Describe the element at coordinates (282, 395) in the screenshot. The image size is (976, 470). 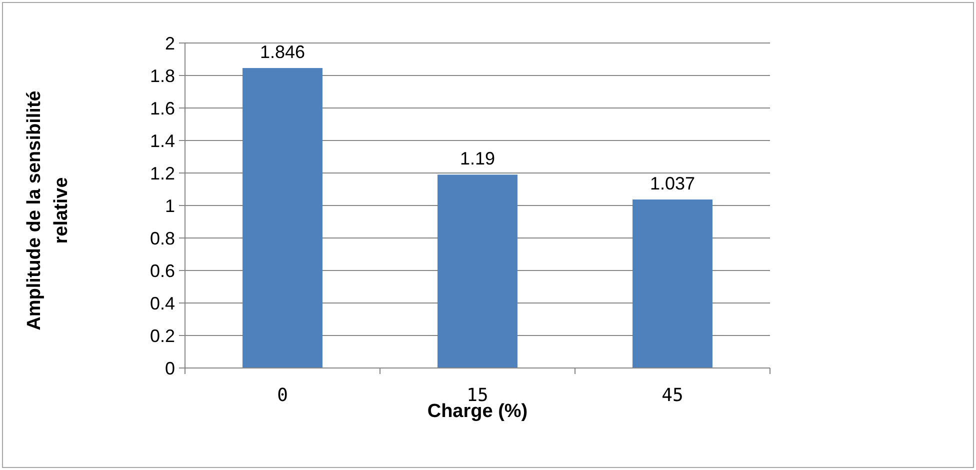
I see `x-tick-label: 0` at that location.